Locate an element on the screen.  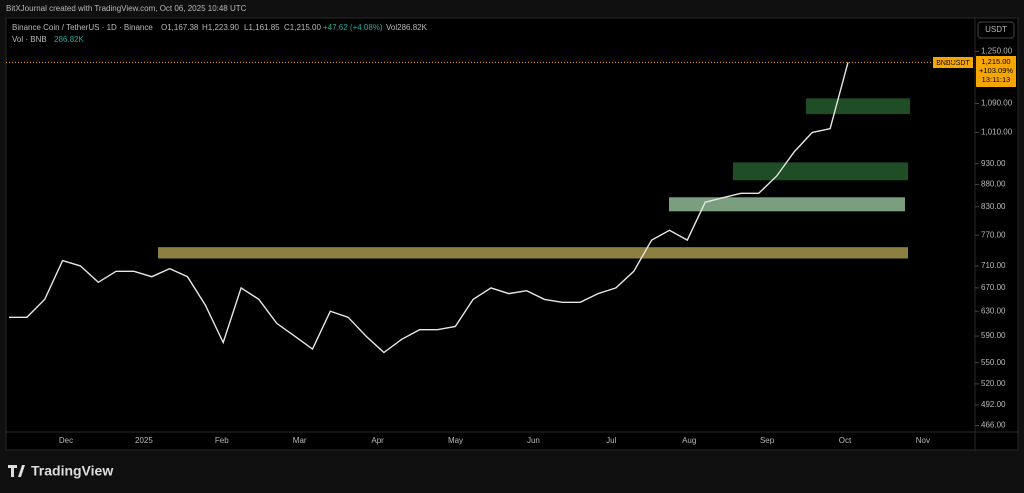
change: +47.62 (+4.08%) is located at coordinates (353, 27).